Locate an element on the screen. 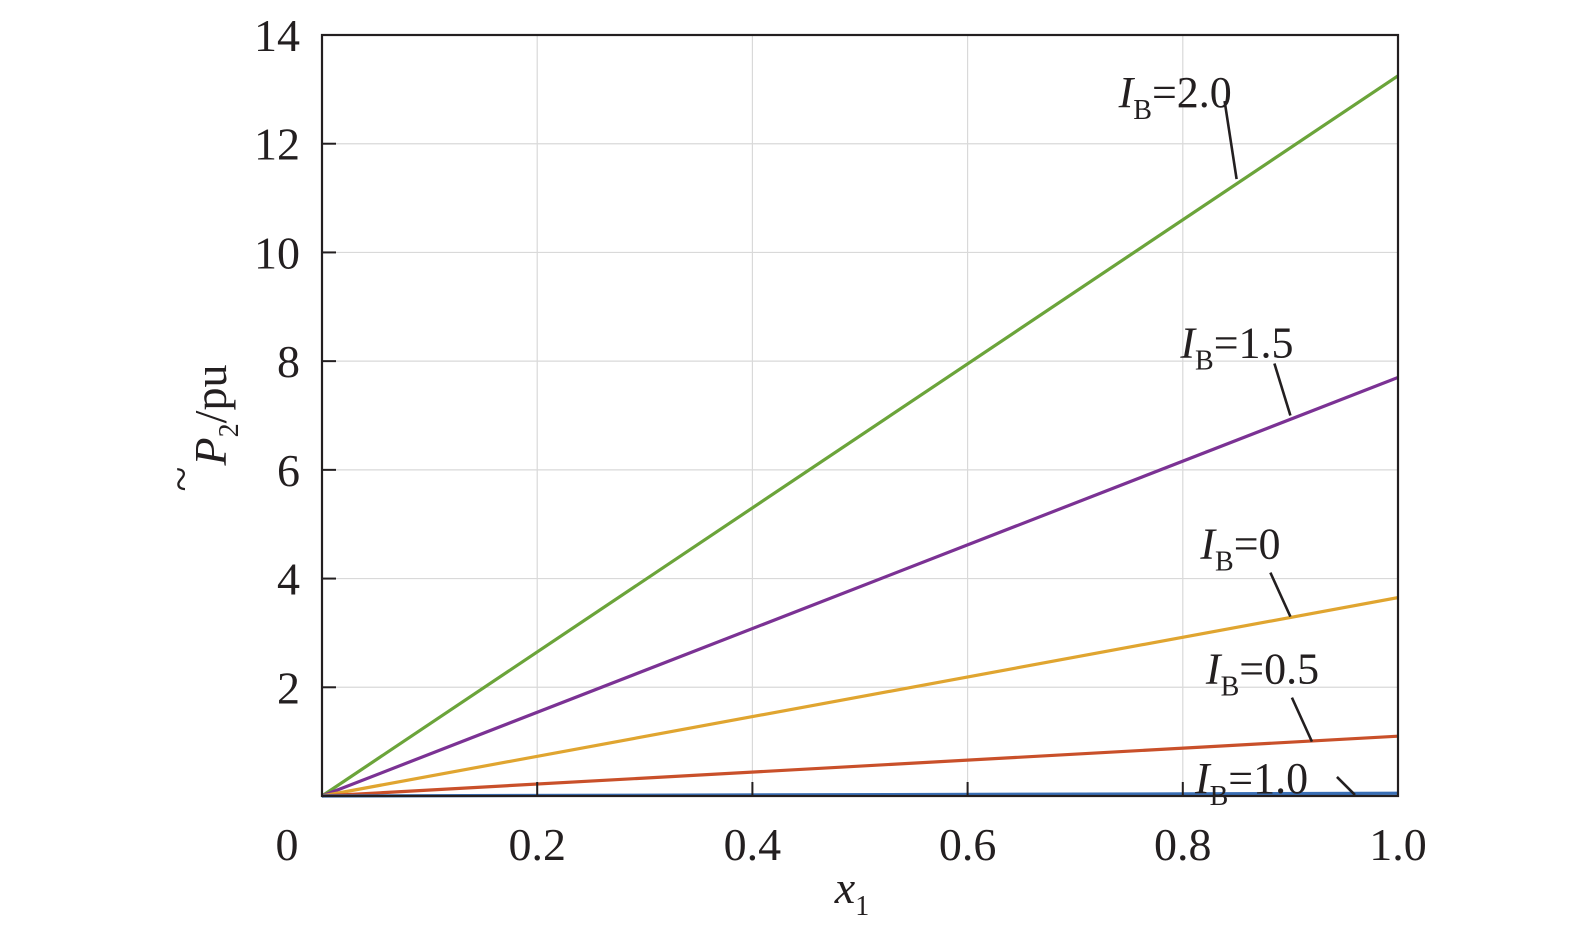 The width and height of the screenshot is (1575, 945). series-label-0: IB=2.0 is located at coordinates (1175, 97).